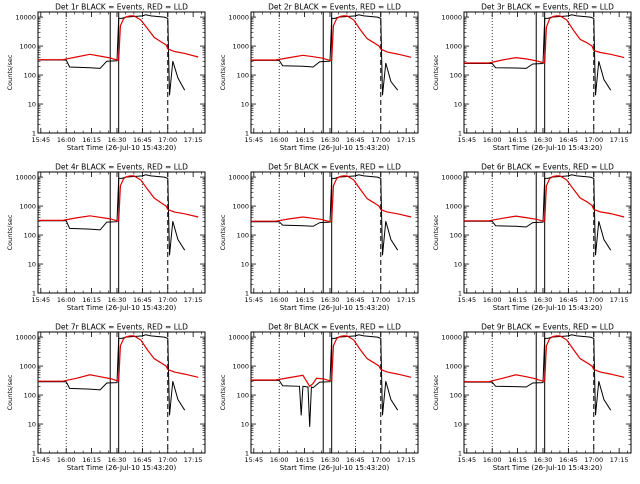 The height and width of the screenshot is (484, 640). What do you see at coordinates (121, 327) in the screenshot?
I see `panel-title: Det 7r BLACK = Events, RED = LLD` at bounding box center [121, 327].